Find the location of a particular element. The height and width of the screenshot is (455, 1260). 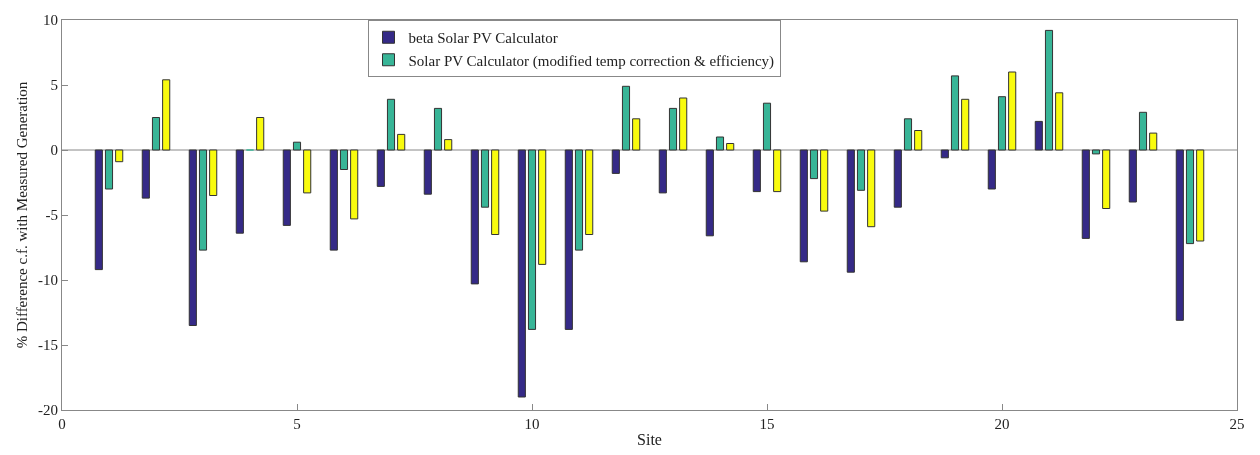

x-axis-title: Site is located at coordinates (649, 439).